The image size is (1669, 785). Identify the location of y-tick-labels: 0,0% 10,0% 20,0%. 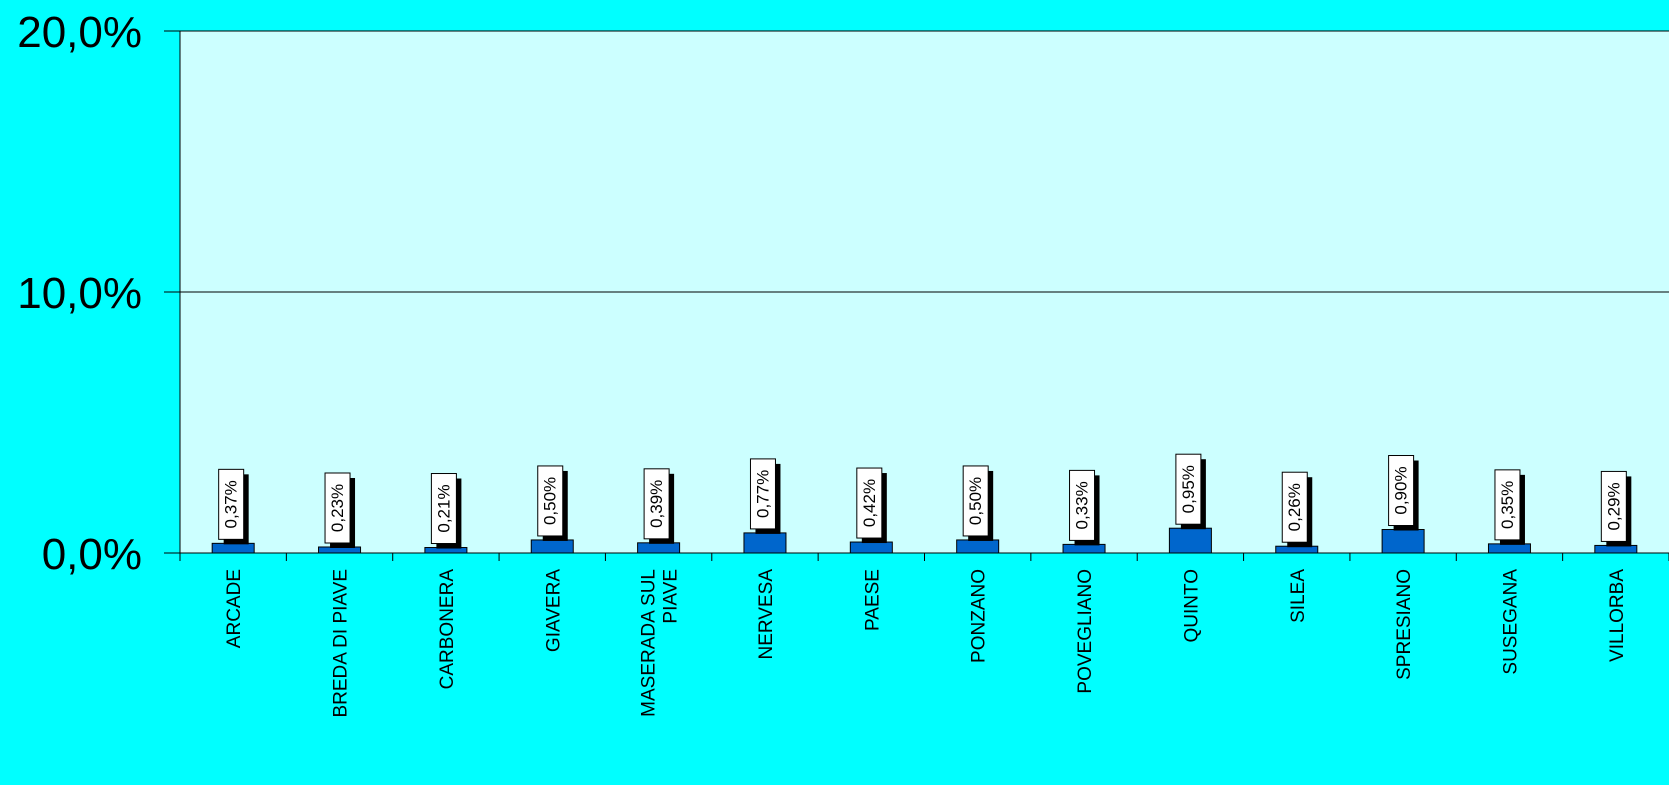
(79, 293).